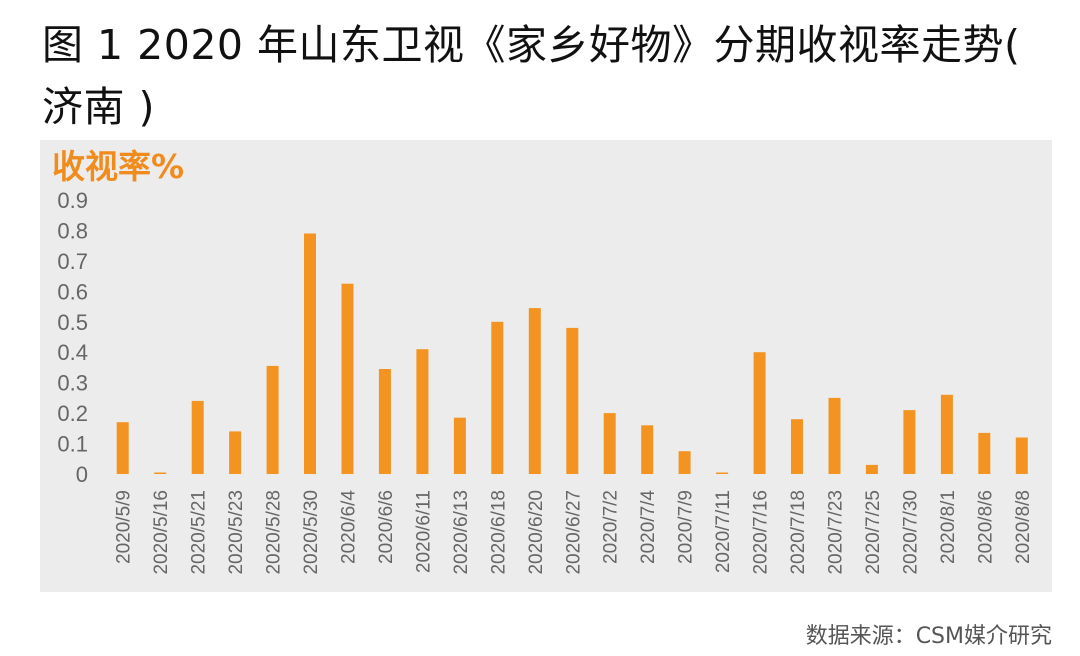 This screenshot has height=656, width=1080. What do you see at coordinates (928, 636) in the screenshot?
I see `data-source: 数据来源：CSM媒介研究` at bounding box center [928, 636].